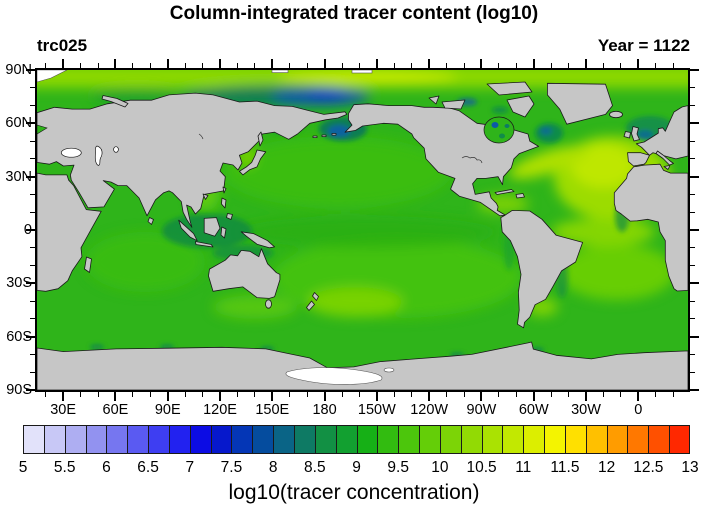 The height and width of the screenshot is (514, 708). I want to click on lake-outlines, so click(340, 148).